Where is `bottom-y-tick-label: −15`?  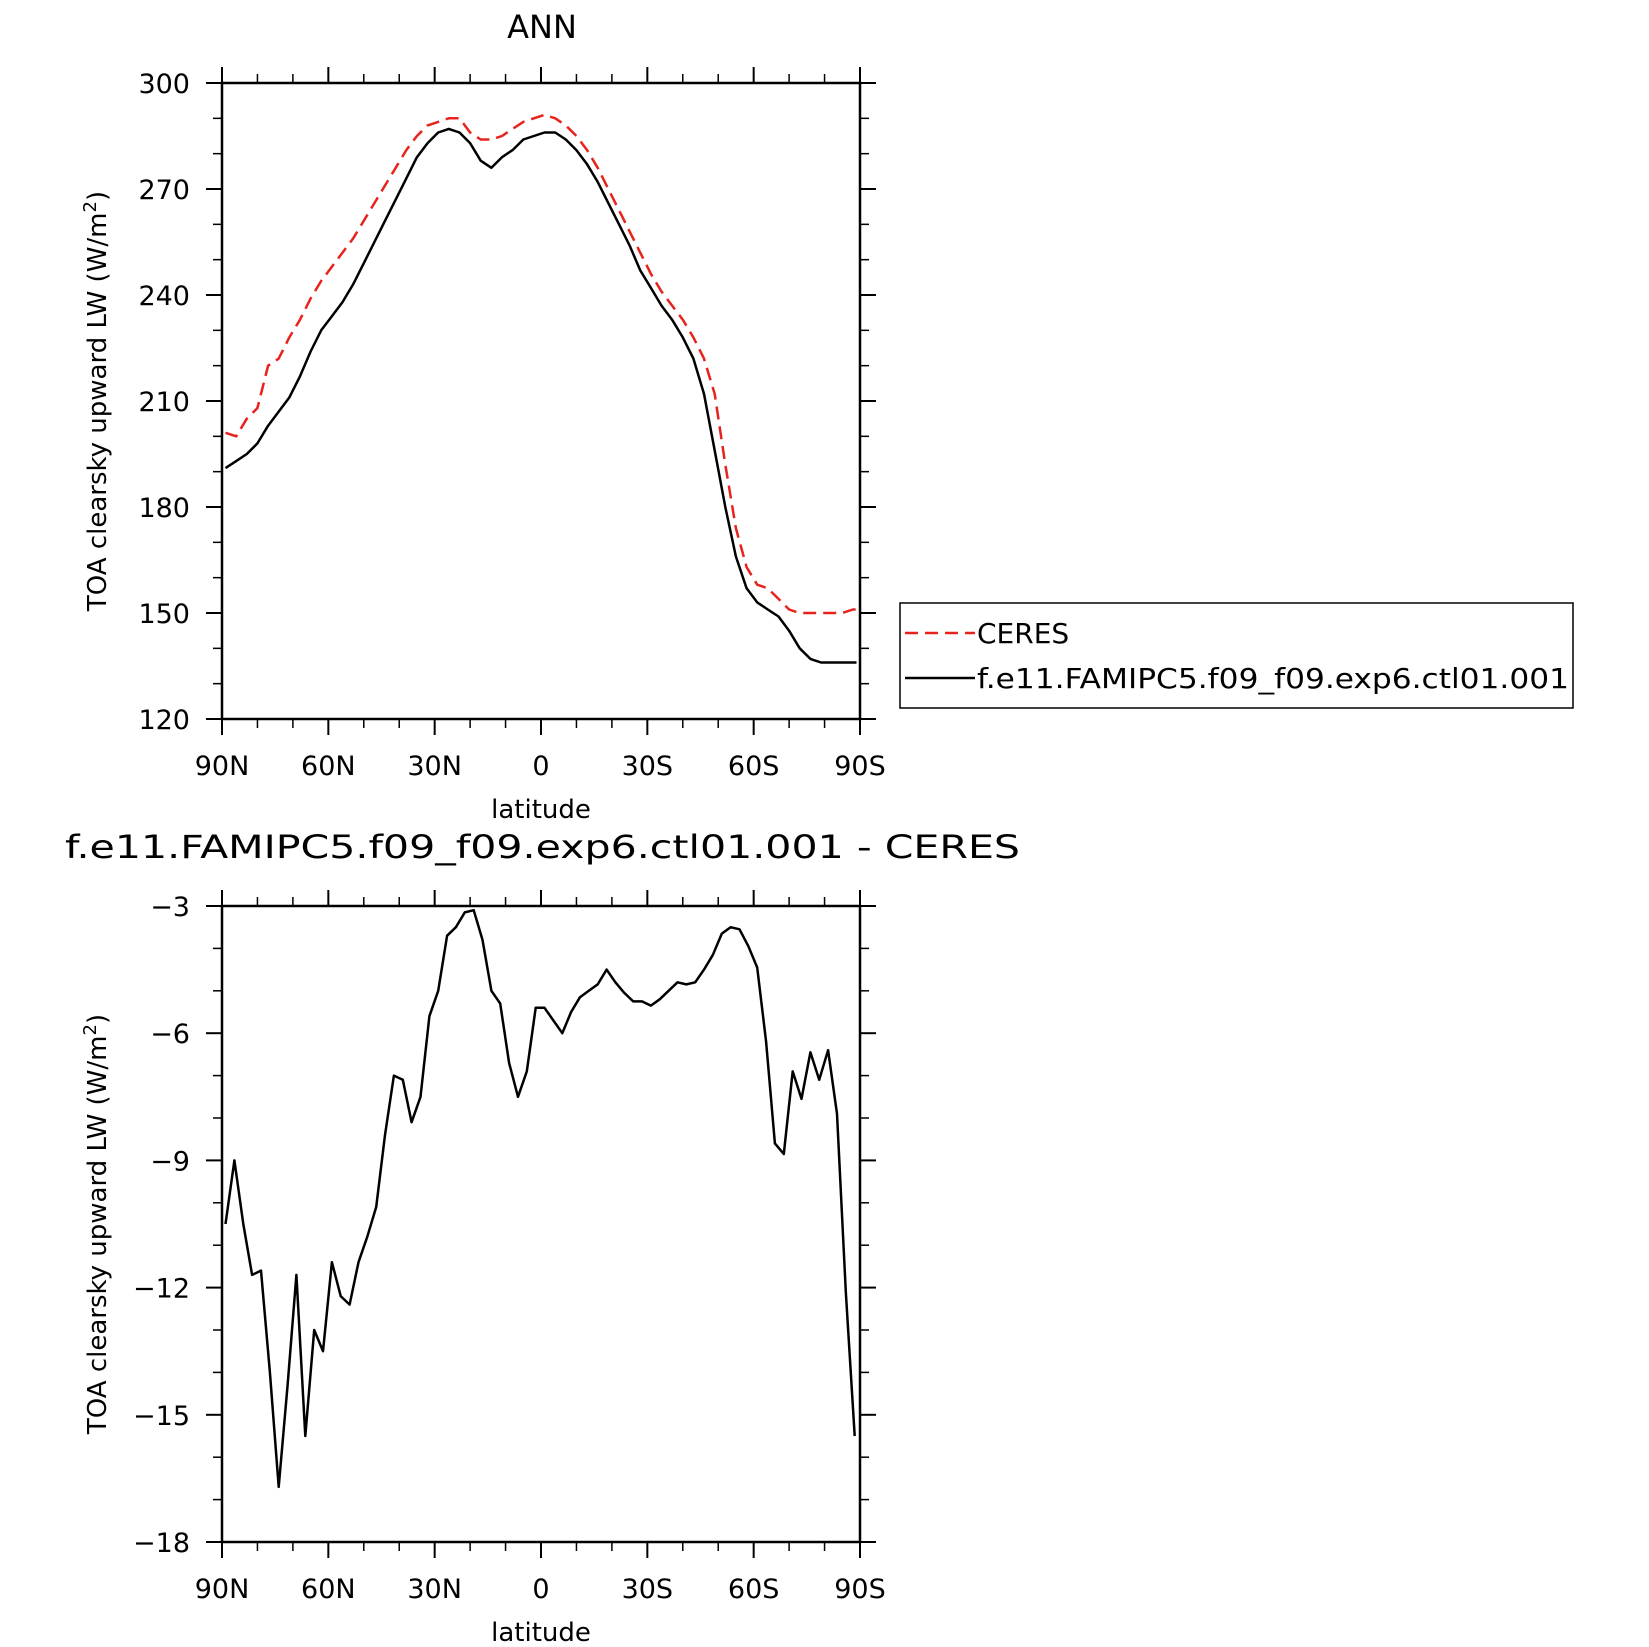 bottom-y-tick-label: −15 is located at coordinates (161, 1416).